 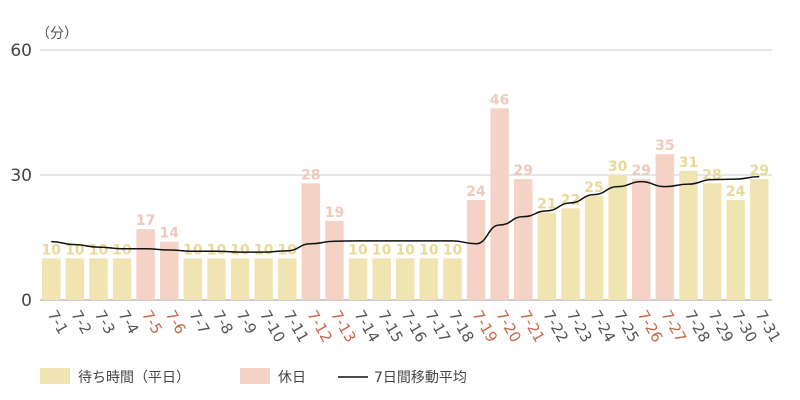 What do you see at coordinates (152, 322) in the screenshot?
I see `x-tick-label-7-5: 7-5` at bounding box center [152, 322].